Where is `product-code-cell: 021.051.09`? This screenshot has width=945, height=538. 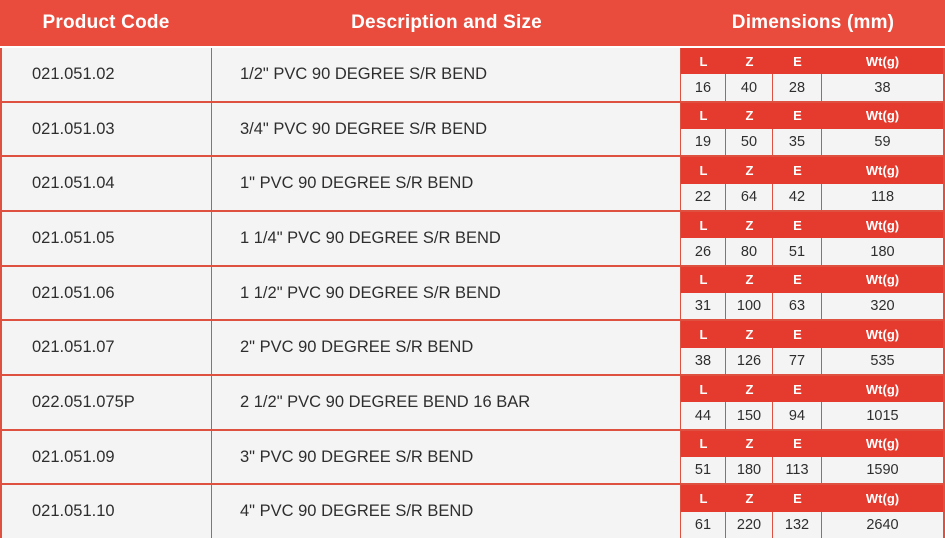 product-code-cell: 021.051.09 is located at coordinates (107, 457).